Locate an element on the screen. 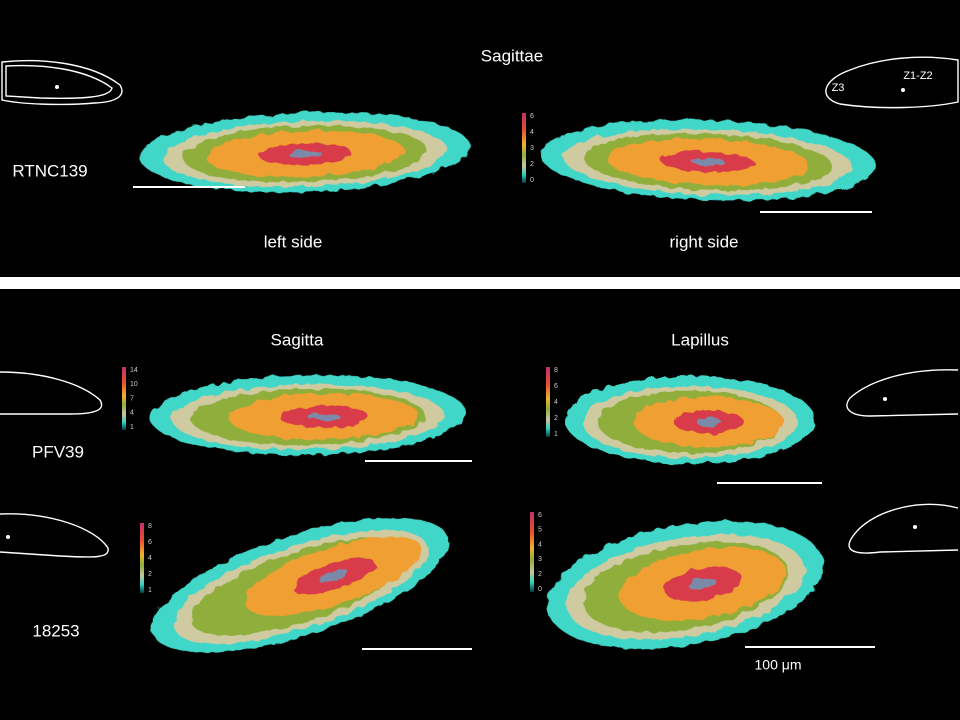 The image size is (960, 720). colorbar-tick-label: 5 is located at coordinates (540, 530).